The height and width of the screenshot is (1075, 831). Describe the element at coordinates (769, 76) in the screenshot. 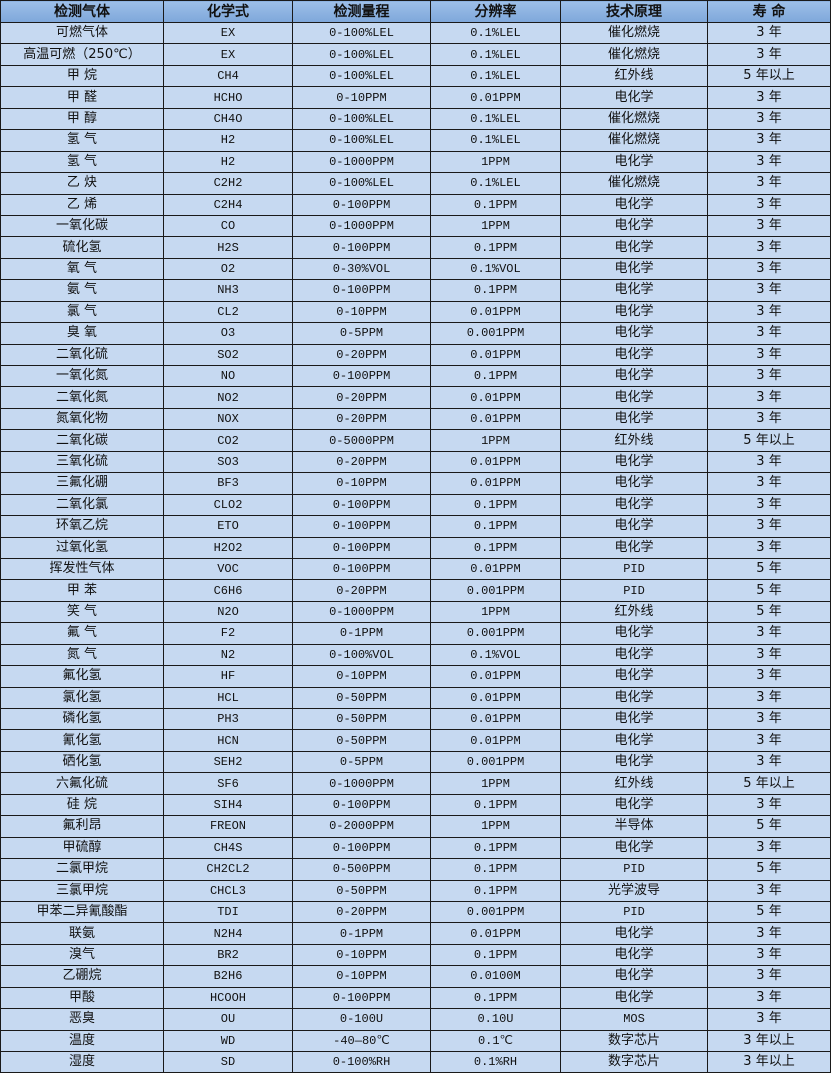

I see `cell-lifespan: 5 年以上` at that location.